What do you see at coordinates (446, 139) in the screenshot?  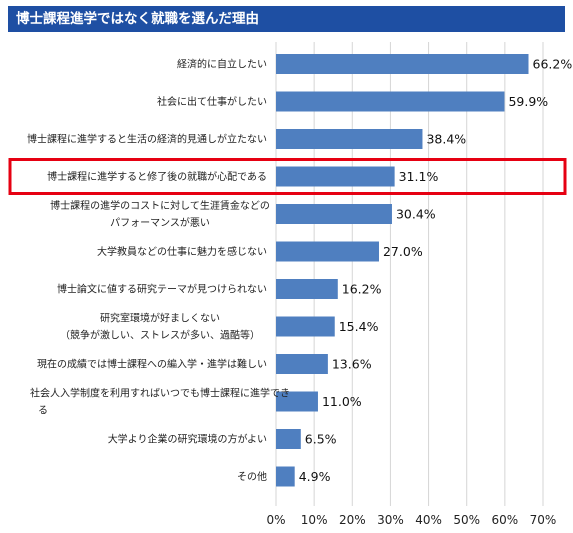 I see `bar-value-label: 38.4%` at bounding box center [446, 139].